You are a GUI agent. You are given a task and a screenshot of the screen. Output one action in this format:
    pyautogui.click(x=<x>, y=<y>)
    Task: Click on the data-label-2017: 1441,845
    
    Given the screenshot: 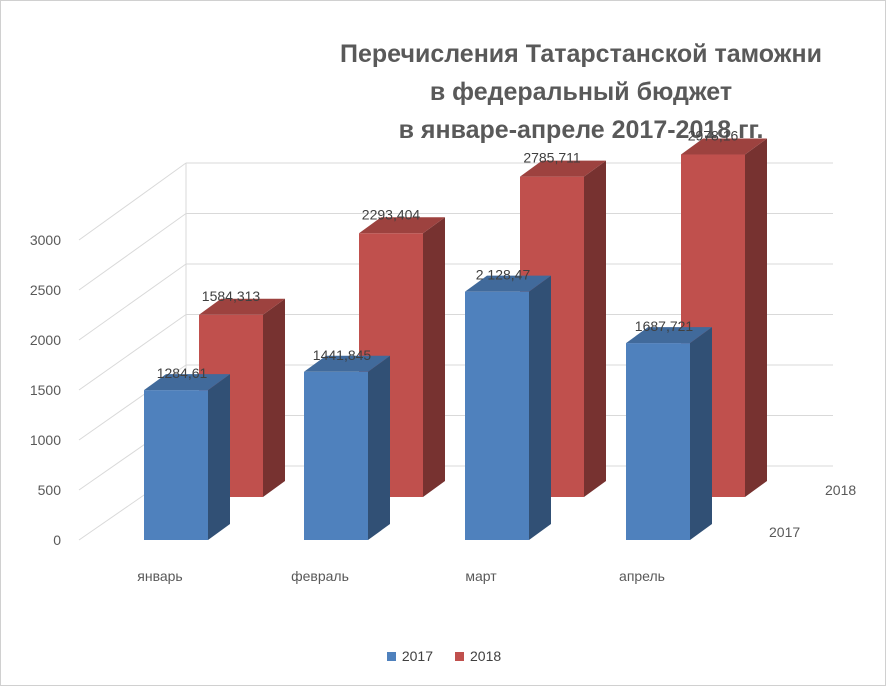 What is the action you would take?
    pyautogui.click(x=342, y=355)
    